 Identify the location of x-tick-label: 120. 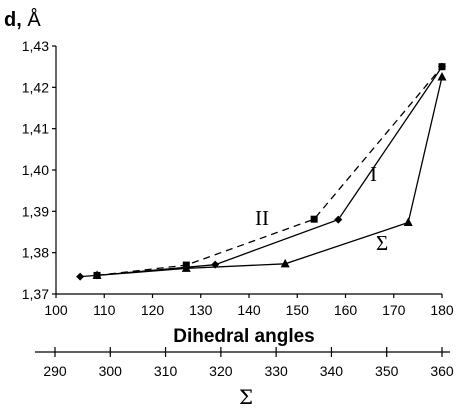
(153, 310).